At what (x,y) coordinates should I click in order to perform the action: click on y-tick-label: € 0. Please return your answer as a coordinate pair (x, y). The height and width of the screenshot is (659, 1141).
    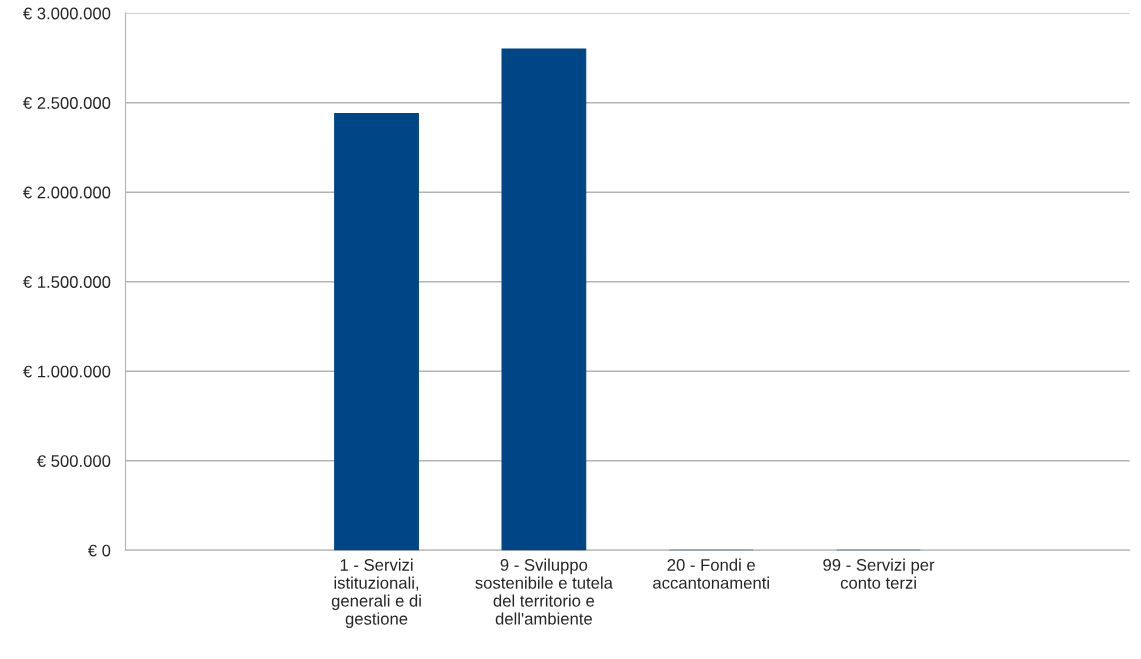
    Looking at the image, I should click on (99, 550).